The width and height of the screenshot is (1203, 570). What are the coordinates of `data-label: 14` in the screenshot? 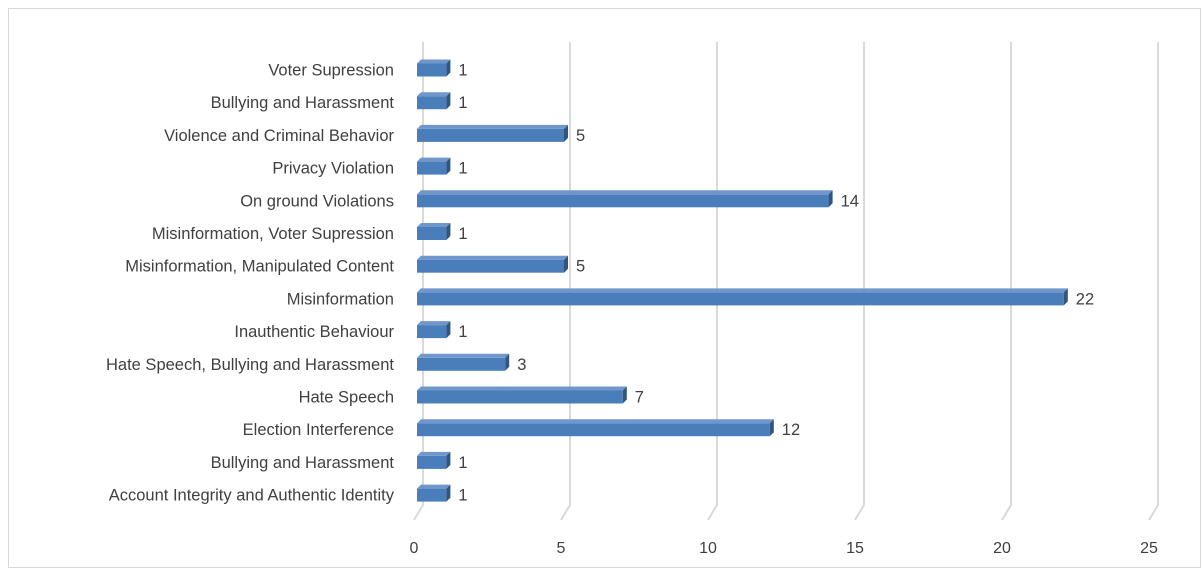 It's located at (850, 201).